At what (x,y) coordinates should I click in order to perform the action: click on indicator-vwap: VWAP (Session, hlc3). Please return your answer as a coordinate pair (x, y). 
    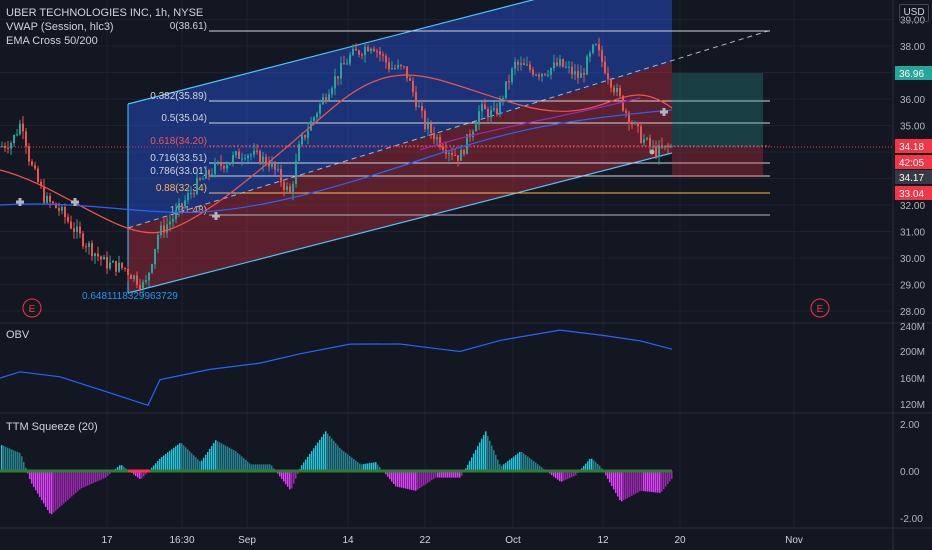
    Looking at the image, I should click on (60, 27).